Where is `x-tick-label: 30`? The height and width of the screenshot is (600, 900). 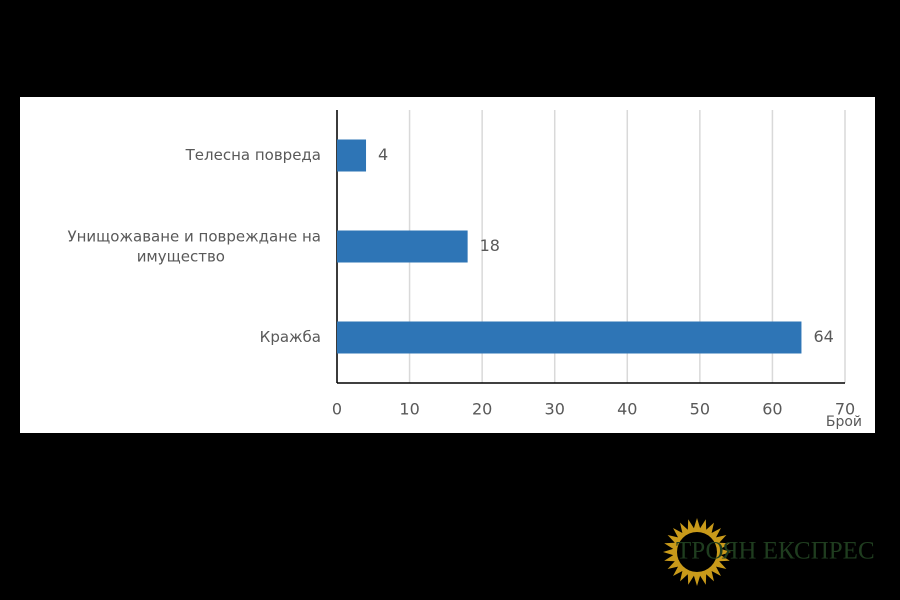
x-tick-label: 30 is located at coordinates (555, 409).